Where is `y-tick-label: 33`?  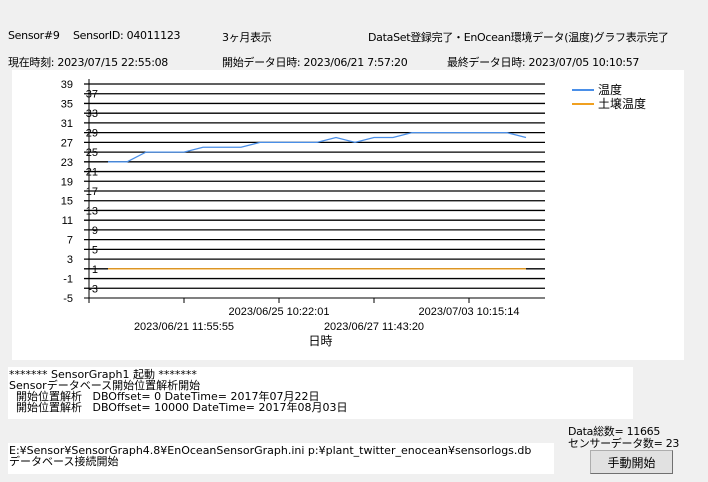 y-tick-label: 33 is located at coordinates (92, 114).